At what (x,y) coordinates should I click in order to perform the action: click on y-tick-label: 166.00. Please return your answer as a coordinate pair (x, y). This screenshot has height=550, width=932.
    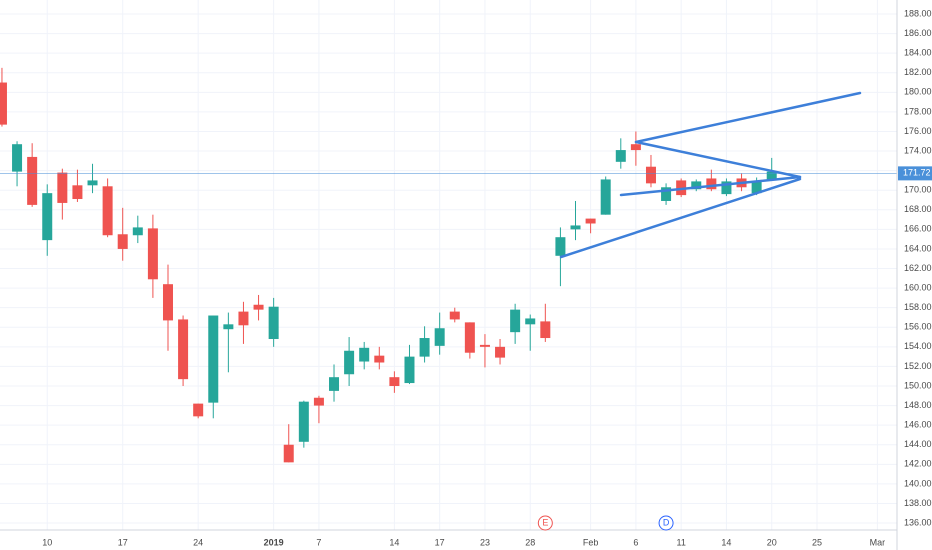
    Looking at the image, I should click on (918, 229).